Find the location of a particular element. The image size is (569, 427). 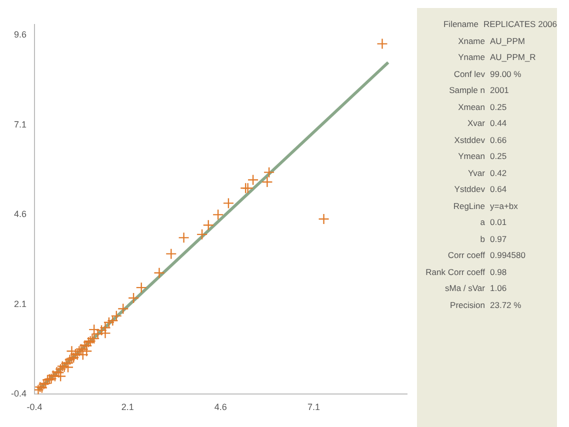

category-label: Xstddev is located at coordinates (469, 139).